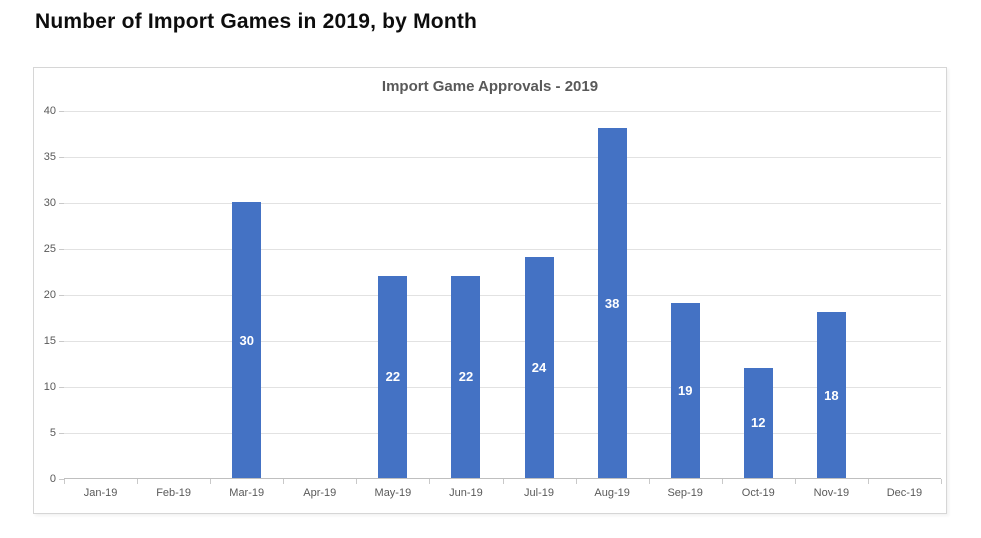  Describe the element at coordinates (904, 493) in the screenshot. I see `x-axis-category-label: Dec-19` at that location.